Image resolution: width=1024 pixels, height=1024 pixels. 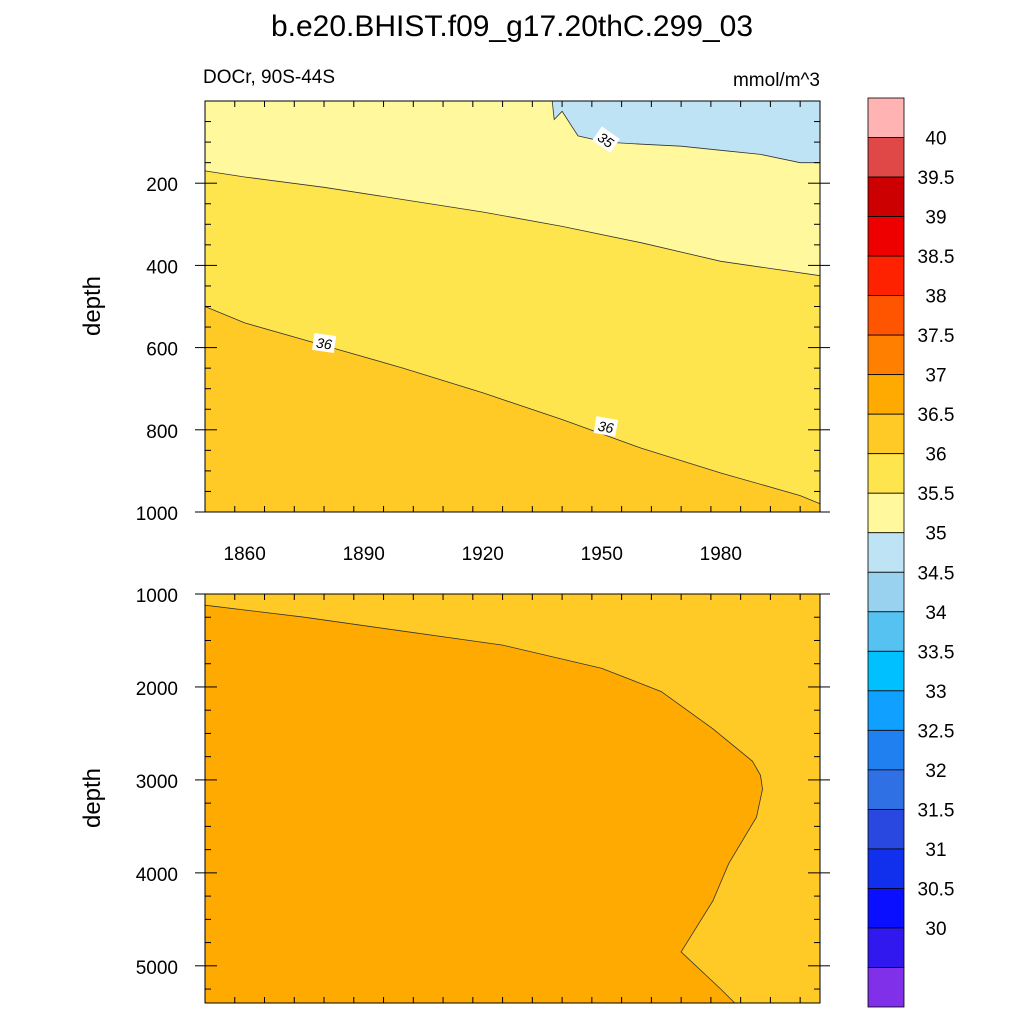 I want to click on colorbar-label: 32.5, so click(x=936, y=731).